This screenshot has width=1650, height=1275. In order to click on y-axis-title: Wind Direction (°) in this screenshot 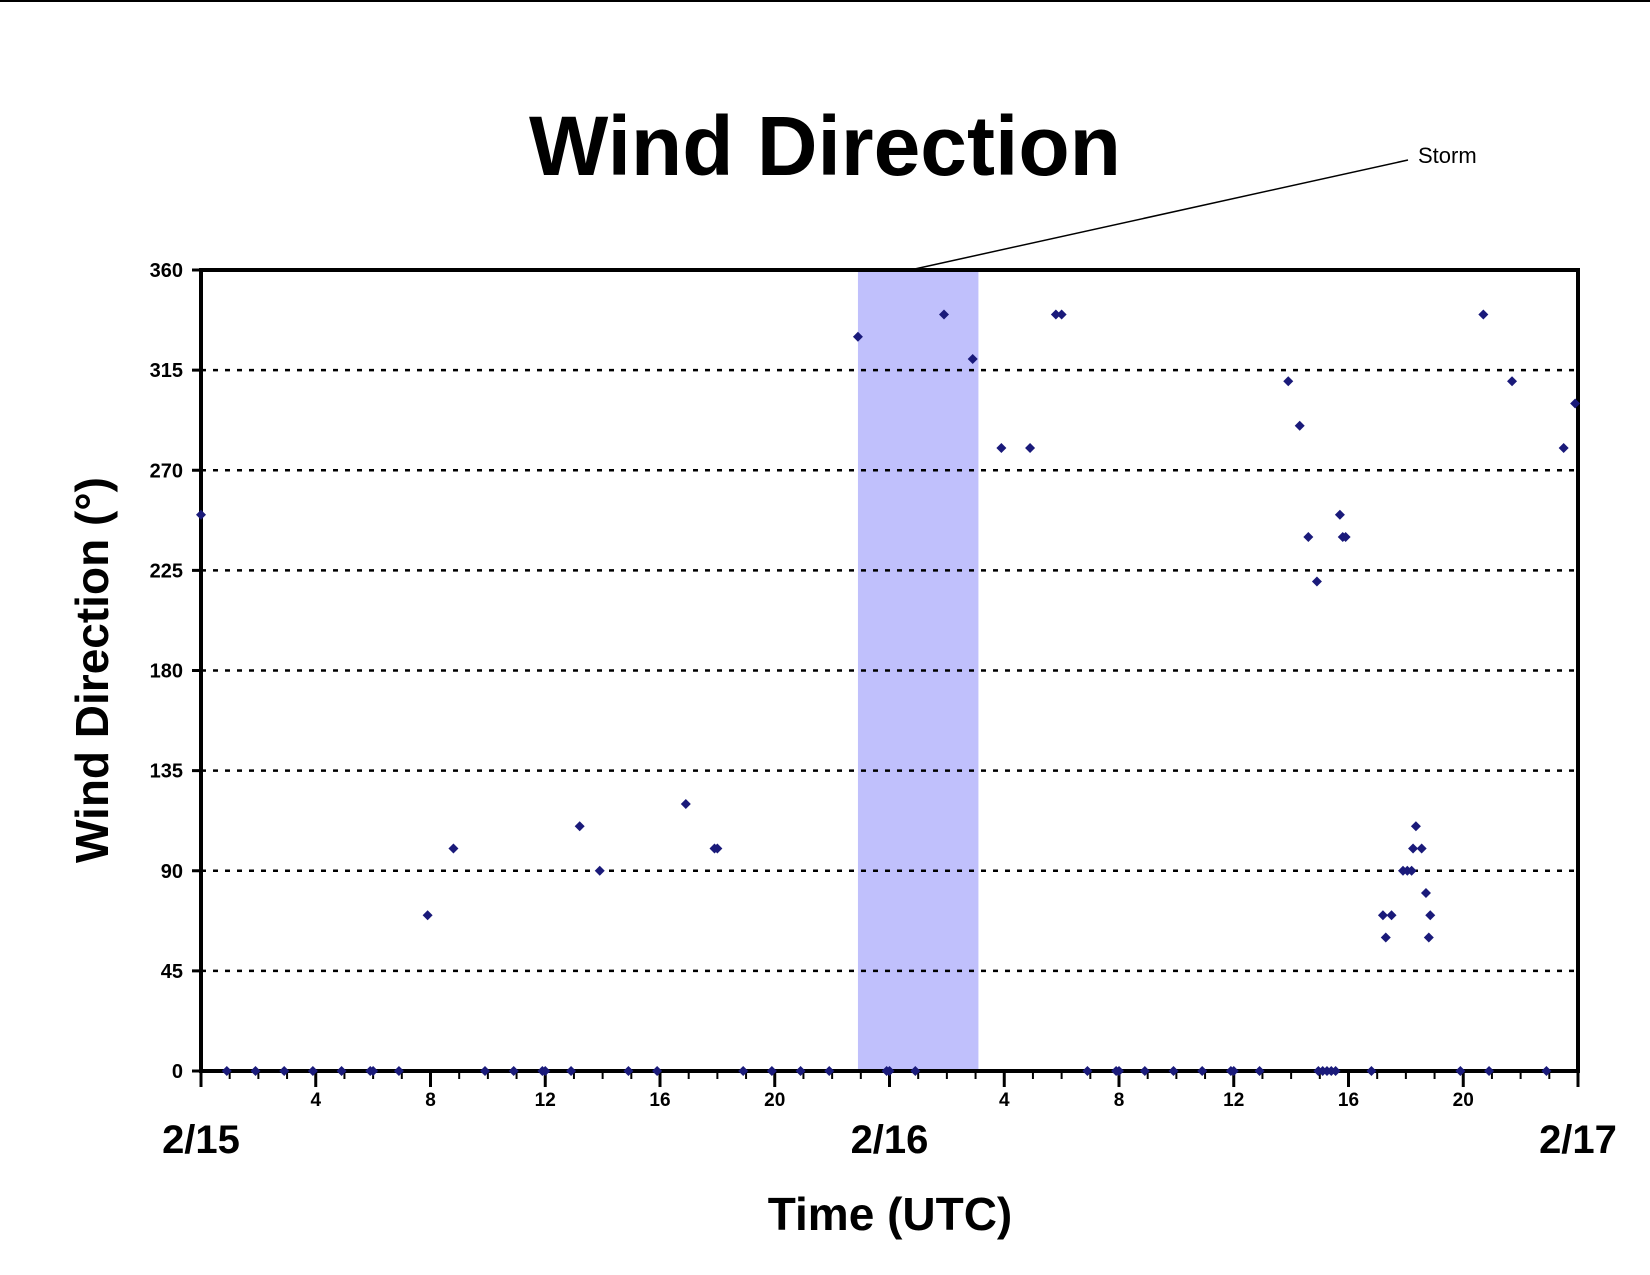, I will do `click(92, 670)`.